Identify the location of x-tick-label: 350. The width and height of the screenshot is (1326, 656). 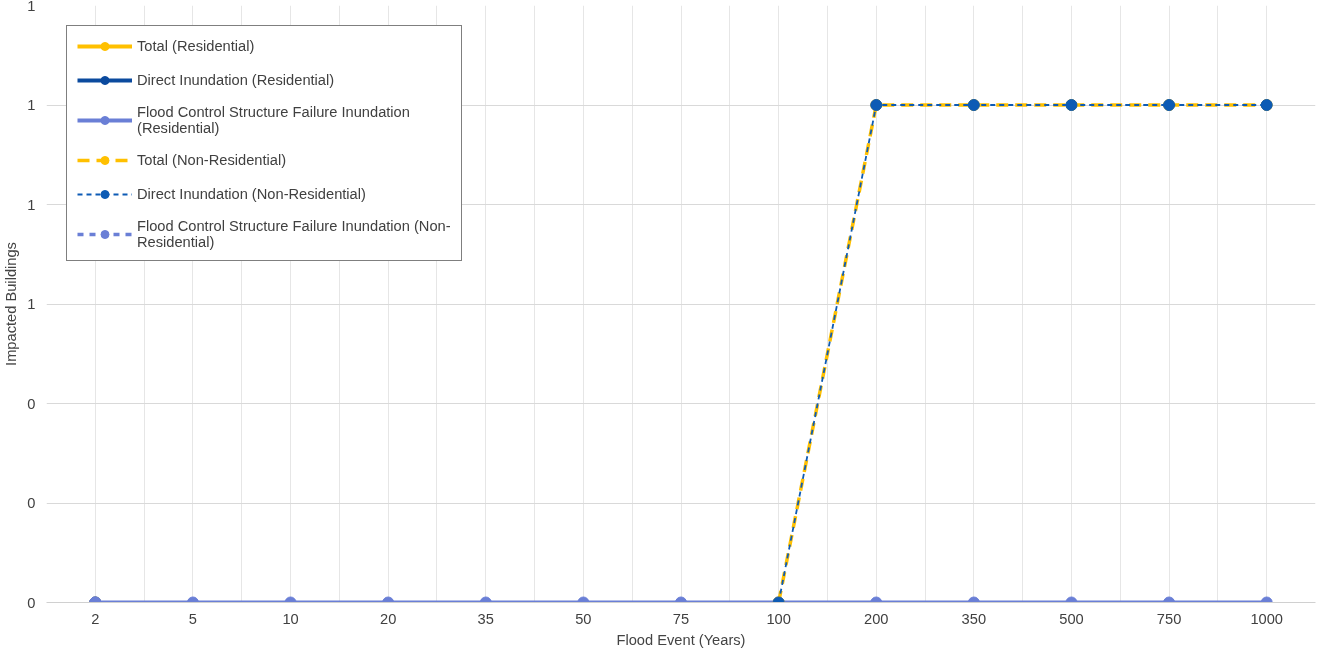
(974, 618).